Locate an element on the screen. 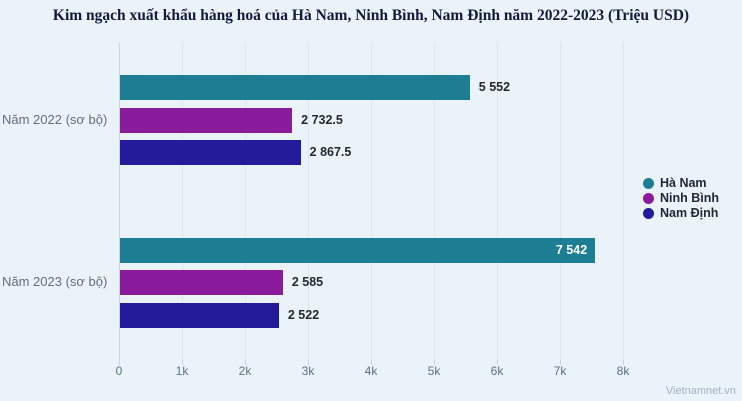  x-tick-label: 8k is located at coordinates (623, 371).